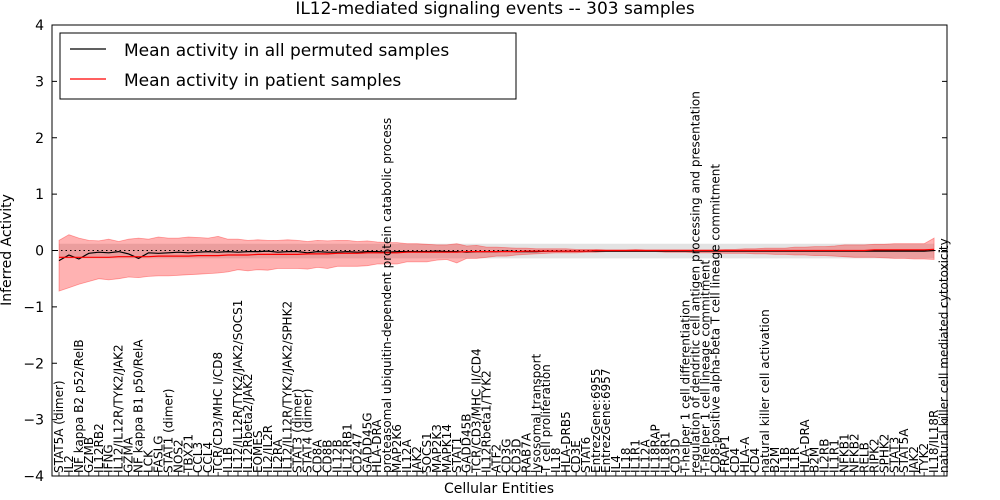 The height and width of the screenshot is (500, 1000). Describe the element at coordinates (894, 455) in the screenshot. I see `entity-label: STAT3` at that location.